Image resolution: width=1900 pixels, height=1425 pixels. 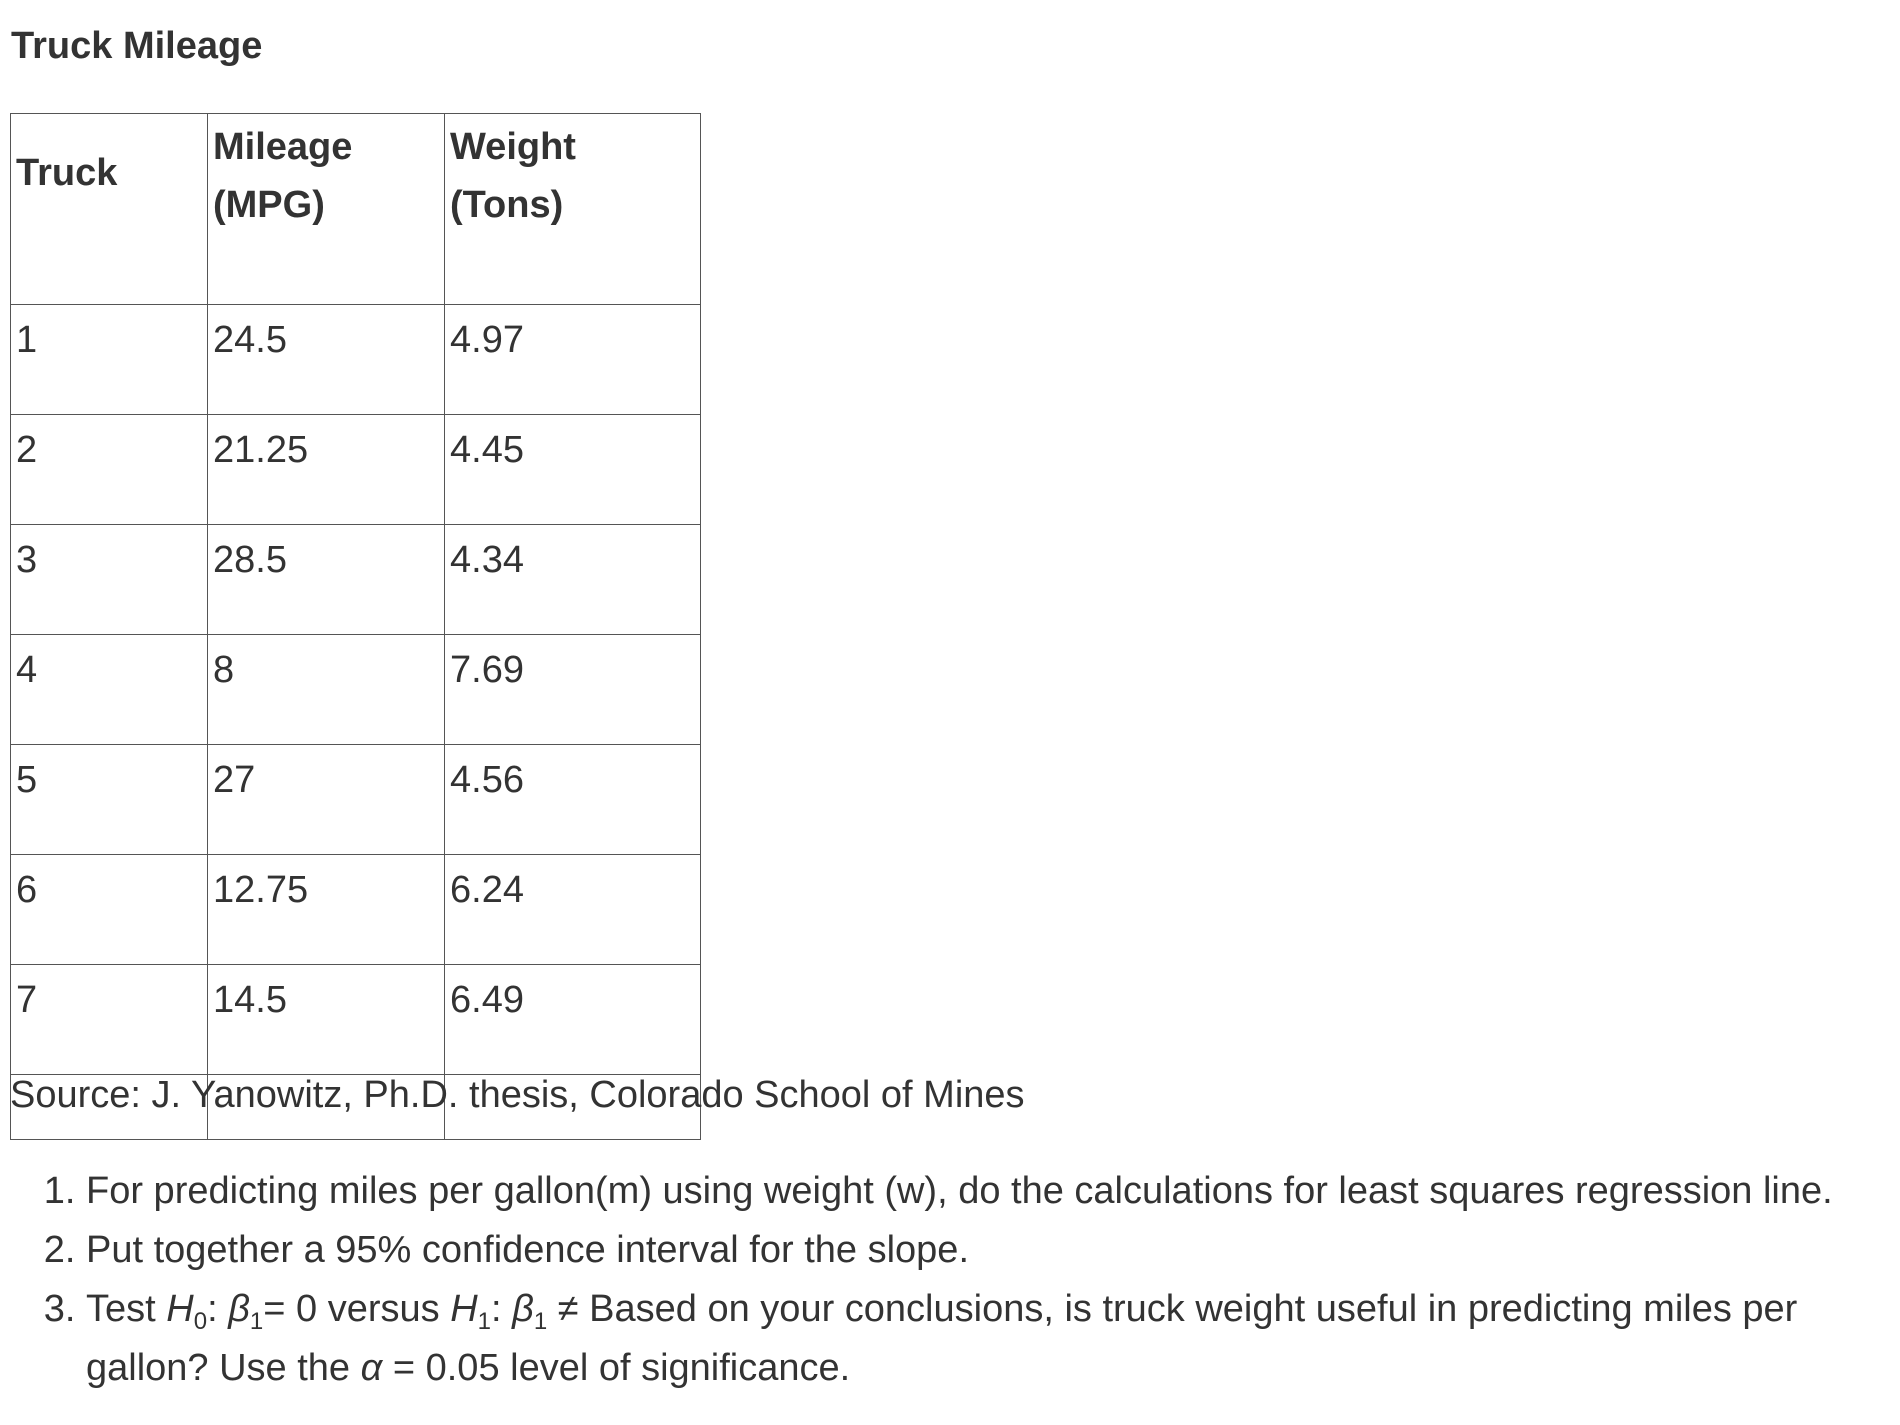 What do you see at coordinates (513, 147) in the screenshot?
I see `column-header-weight-line1: Weight` at bounding box center [513, 147].